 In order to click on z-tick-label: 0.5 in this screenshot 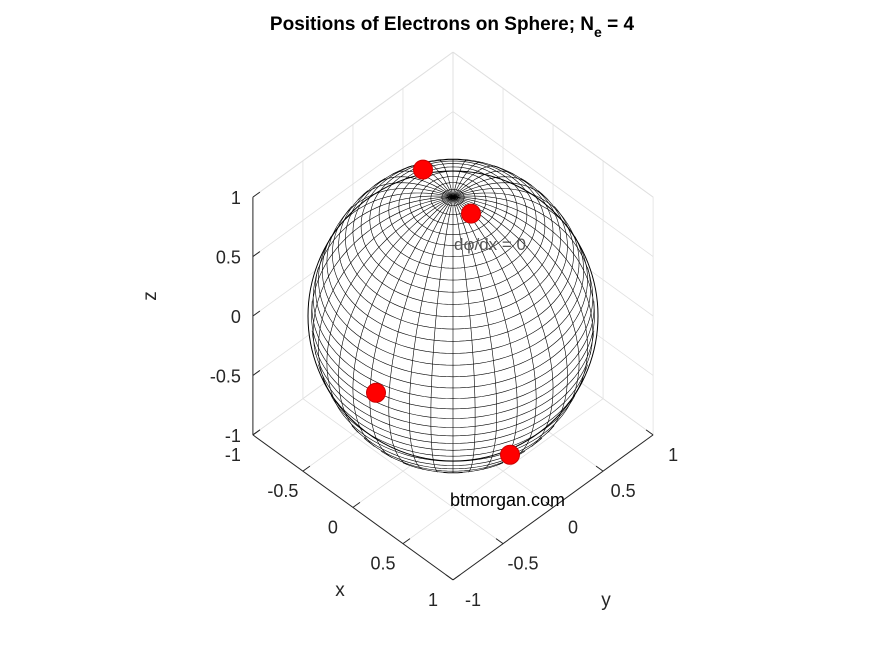, I will do `click(228, 258)`.